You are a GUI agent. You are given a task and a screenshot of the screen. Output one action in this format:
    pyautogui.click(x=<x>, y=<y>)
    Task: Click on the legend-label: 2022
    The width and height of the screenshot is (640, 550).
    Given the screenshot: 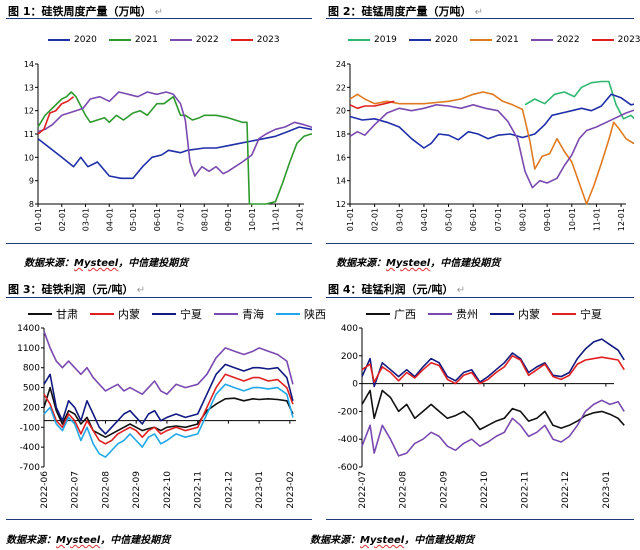 What is the action you would take?
    pyautogui.click(x=207, y=40)
    